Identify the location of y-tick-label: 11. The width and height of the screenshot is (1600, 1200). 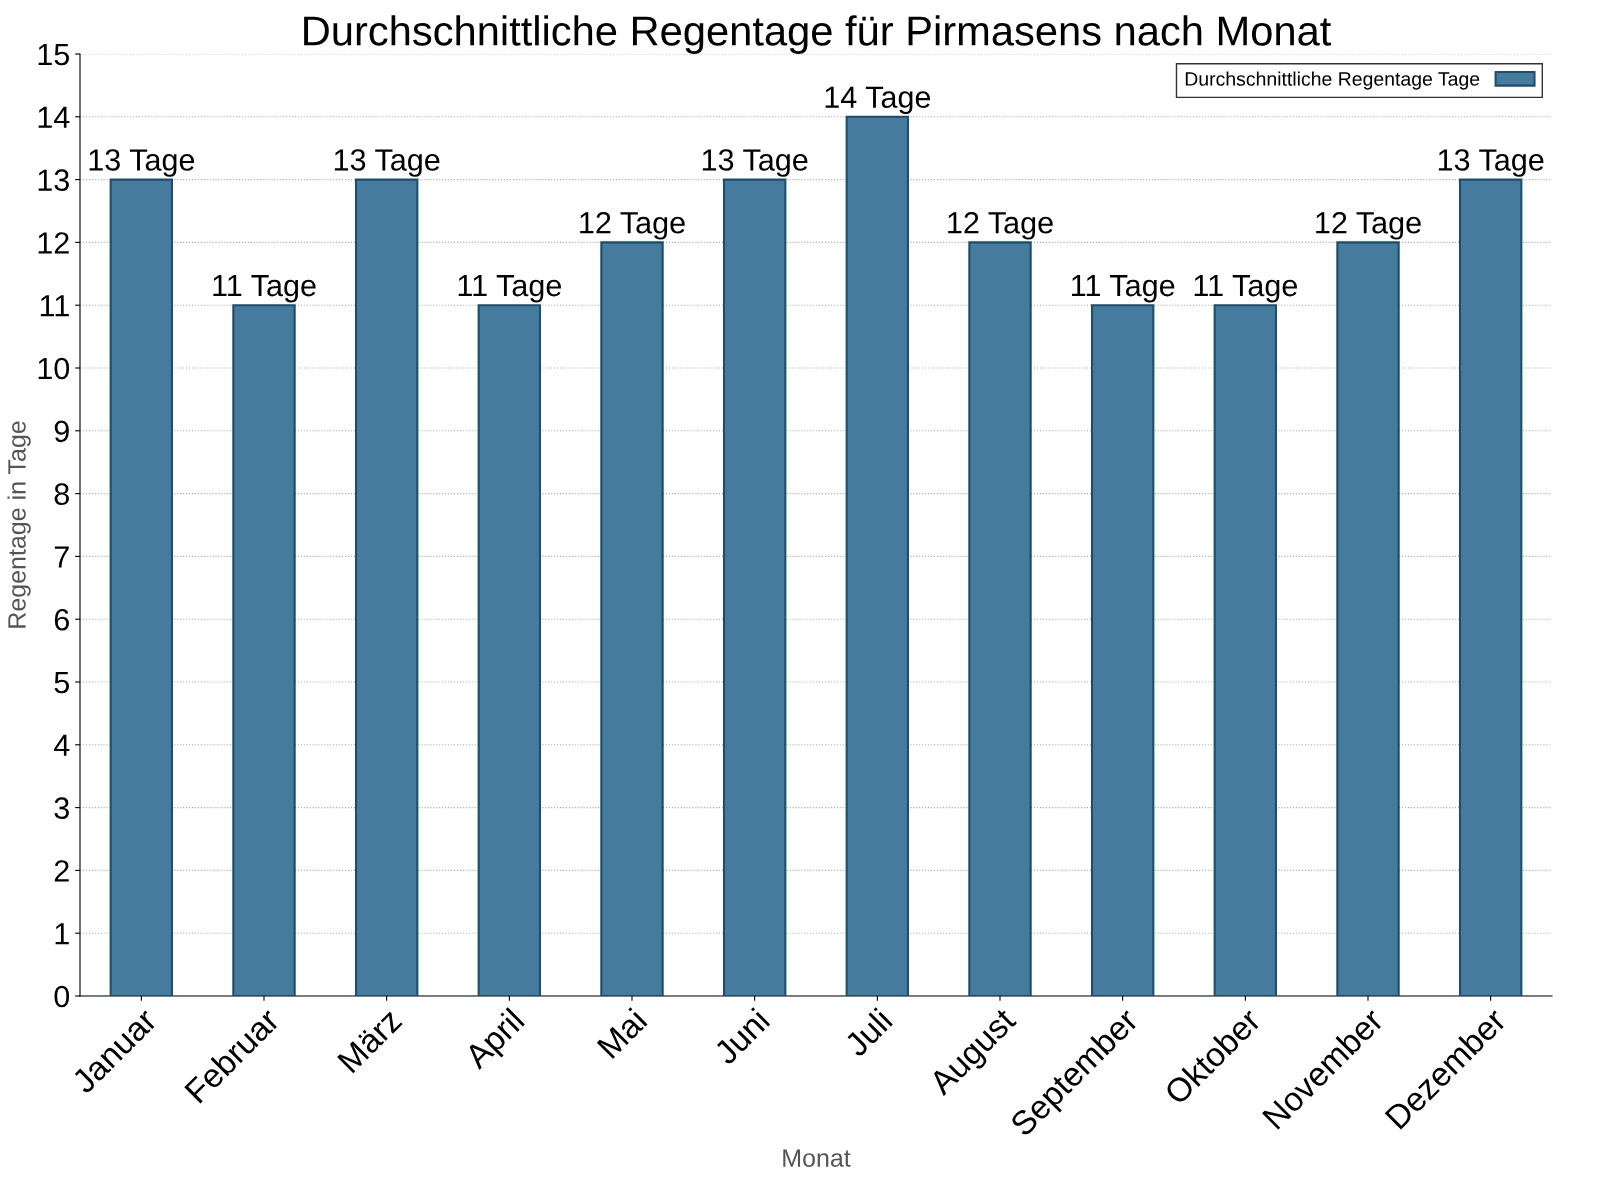
(54, 306).